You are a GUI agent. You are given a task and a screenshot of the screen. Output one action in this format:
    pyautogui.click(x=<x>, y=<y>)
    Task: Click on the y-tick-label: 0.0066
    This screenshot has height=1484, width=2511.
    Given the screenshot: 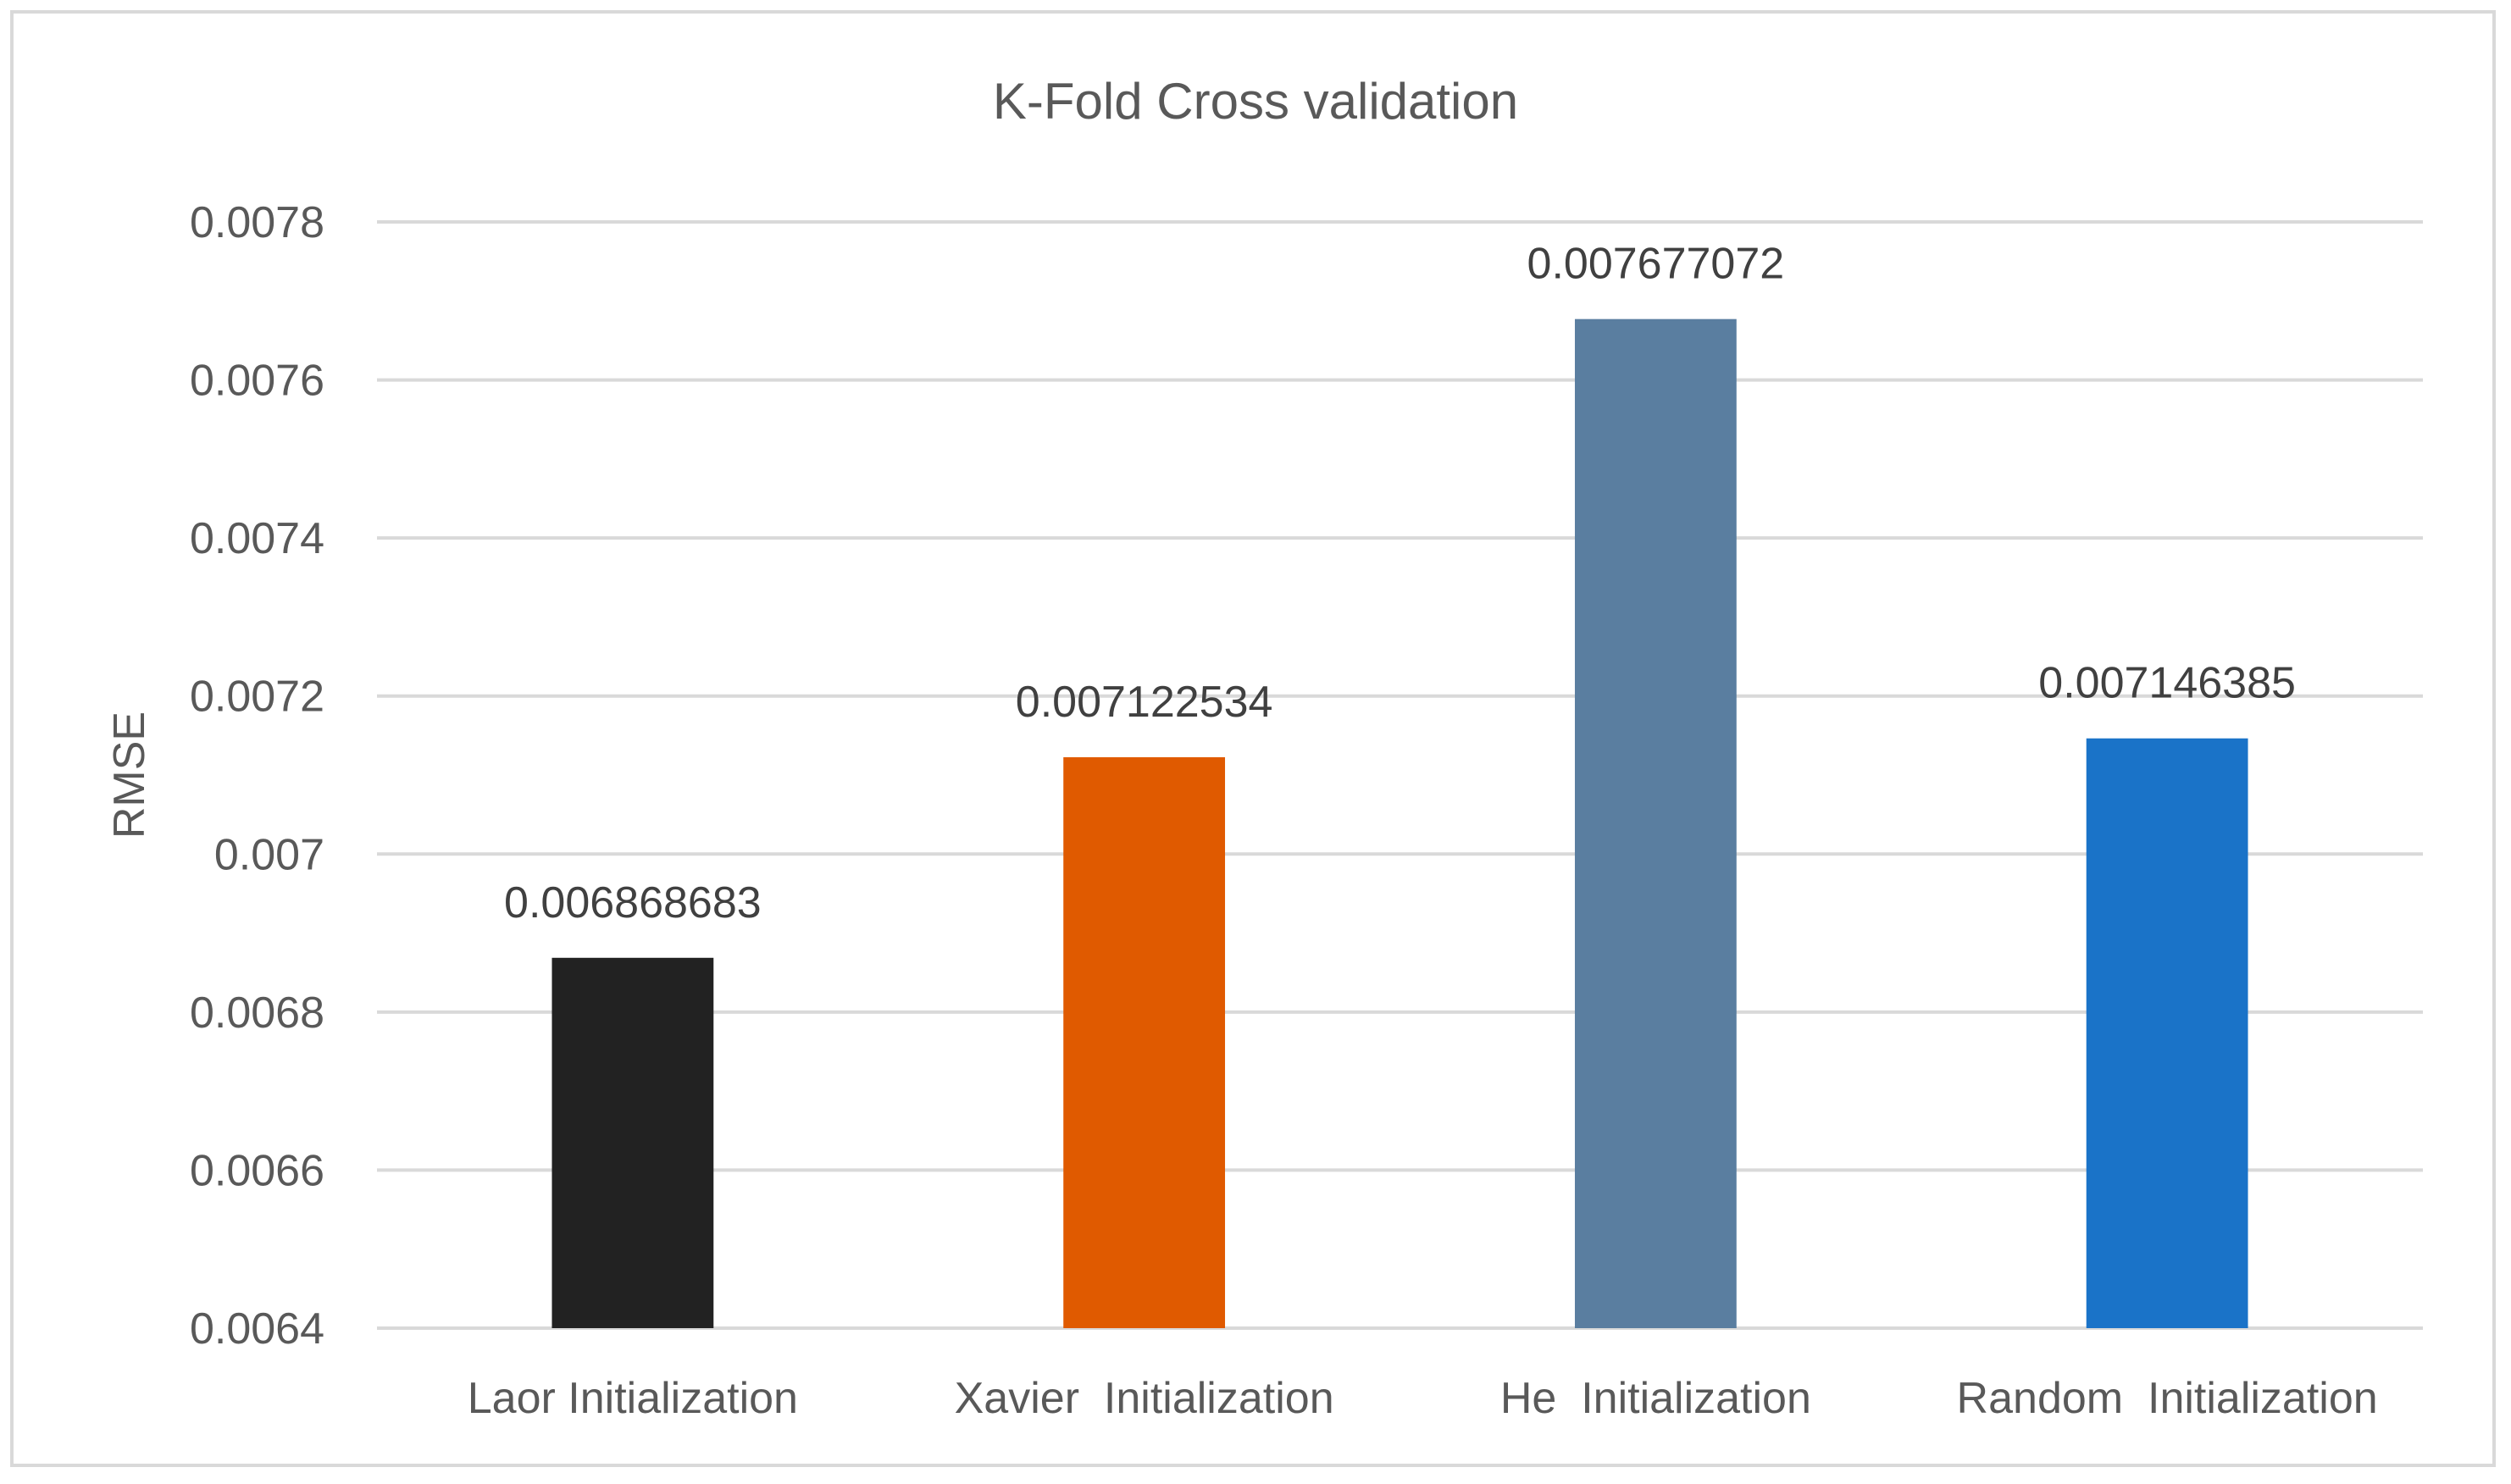 What is the action you would take?
    pyautogui.click(x=257, y=1170)
    